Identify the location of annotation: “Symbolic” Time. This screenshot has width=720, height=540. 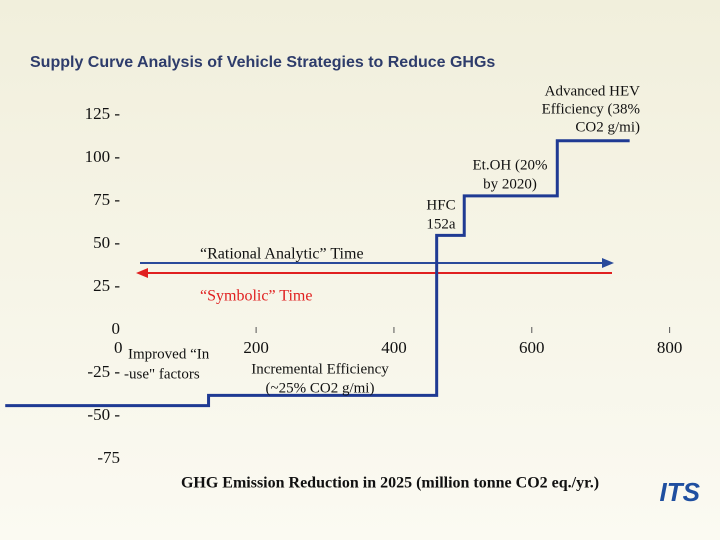
(256, 296).